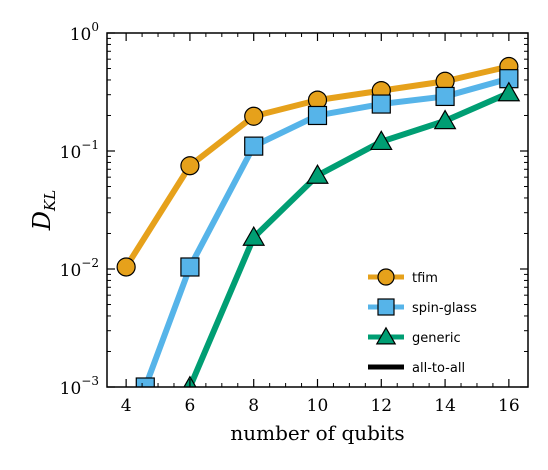  Describe the element at coordinates (84, 32) in the screenshot. I see `y-tick-label: 10⁰` at that location.